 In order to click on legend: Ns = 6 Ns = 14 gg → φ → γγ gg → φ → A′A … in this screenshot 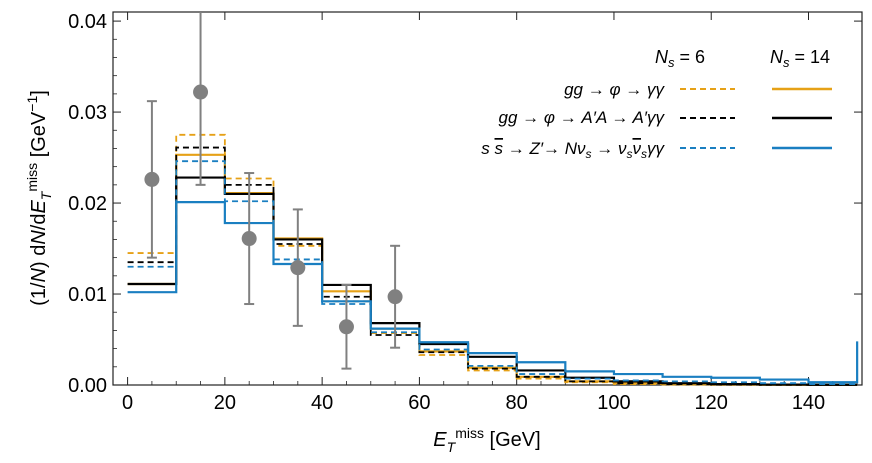, I will do `click(656, 104)`.